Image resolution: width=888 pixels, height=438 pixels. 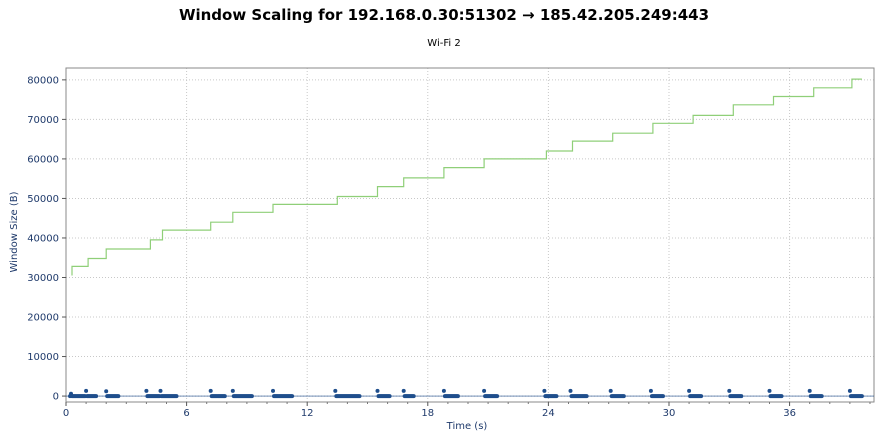 What do you see at coordinates (43, 159) in the screenshot?
I see `y-tick-label: 60000` at bounding box center [43, 159].